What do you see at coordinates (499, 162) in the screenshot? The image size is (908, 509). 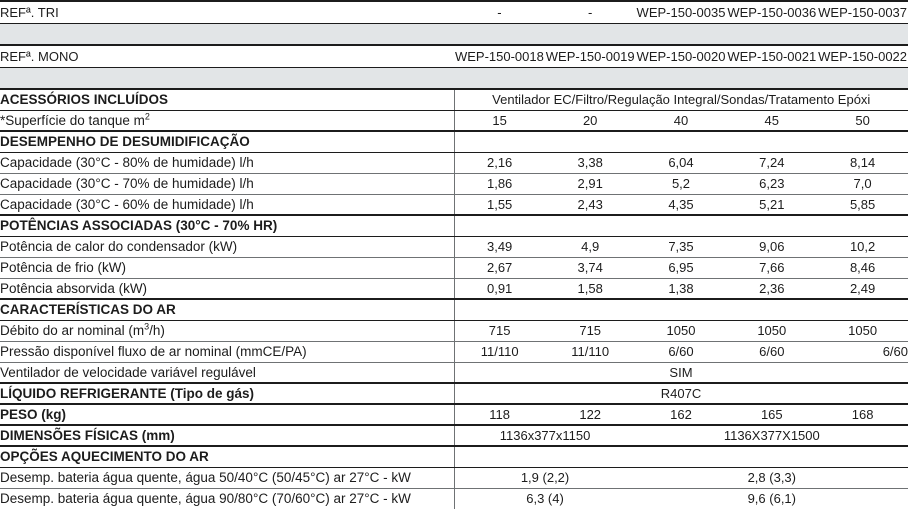 I see `cell-capacity-80-1: 2,16` at bounding box center [499, 162].